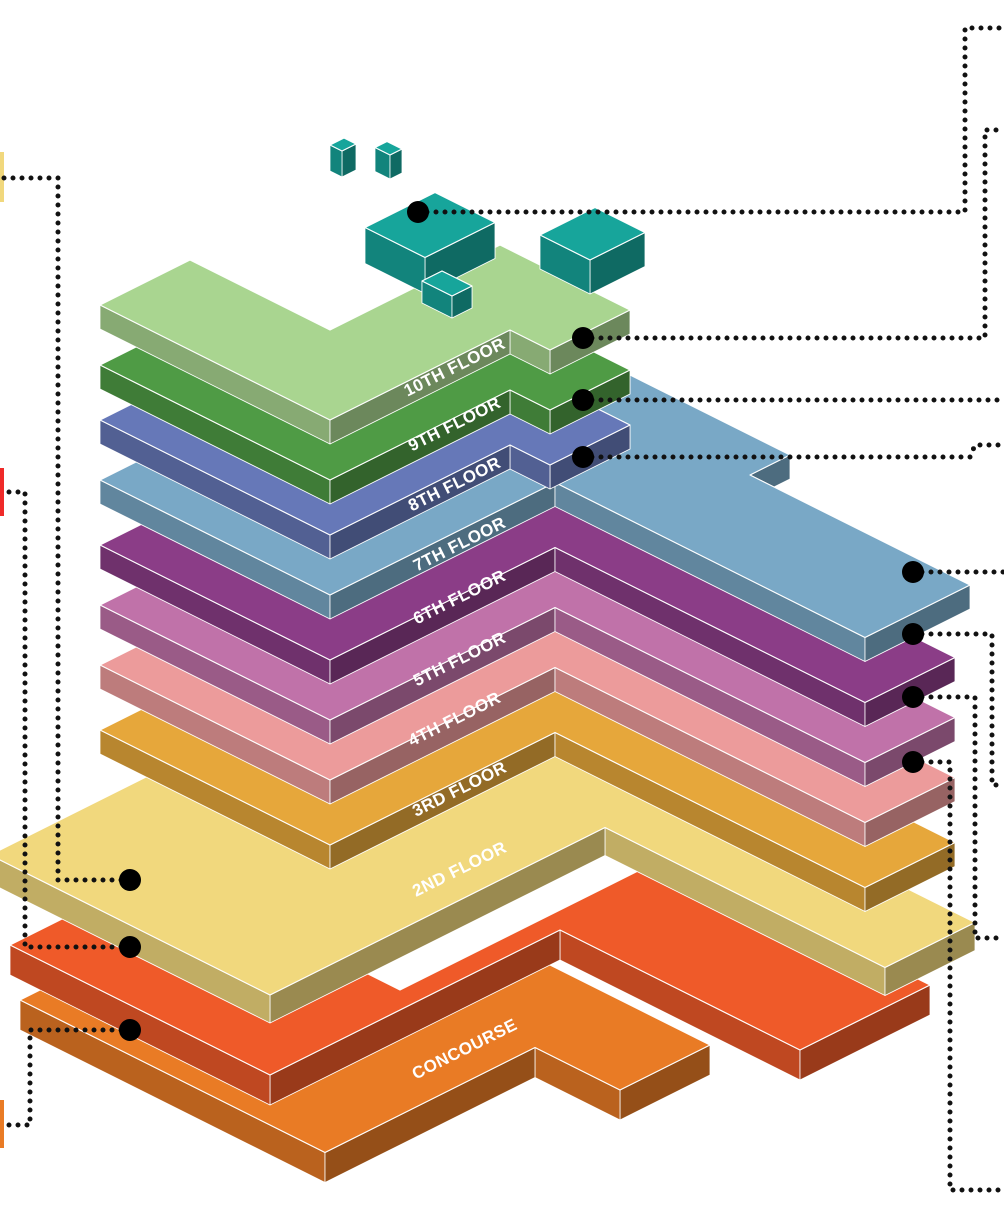  I want to click on rooftop-structures, so click(487, 228).